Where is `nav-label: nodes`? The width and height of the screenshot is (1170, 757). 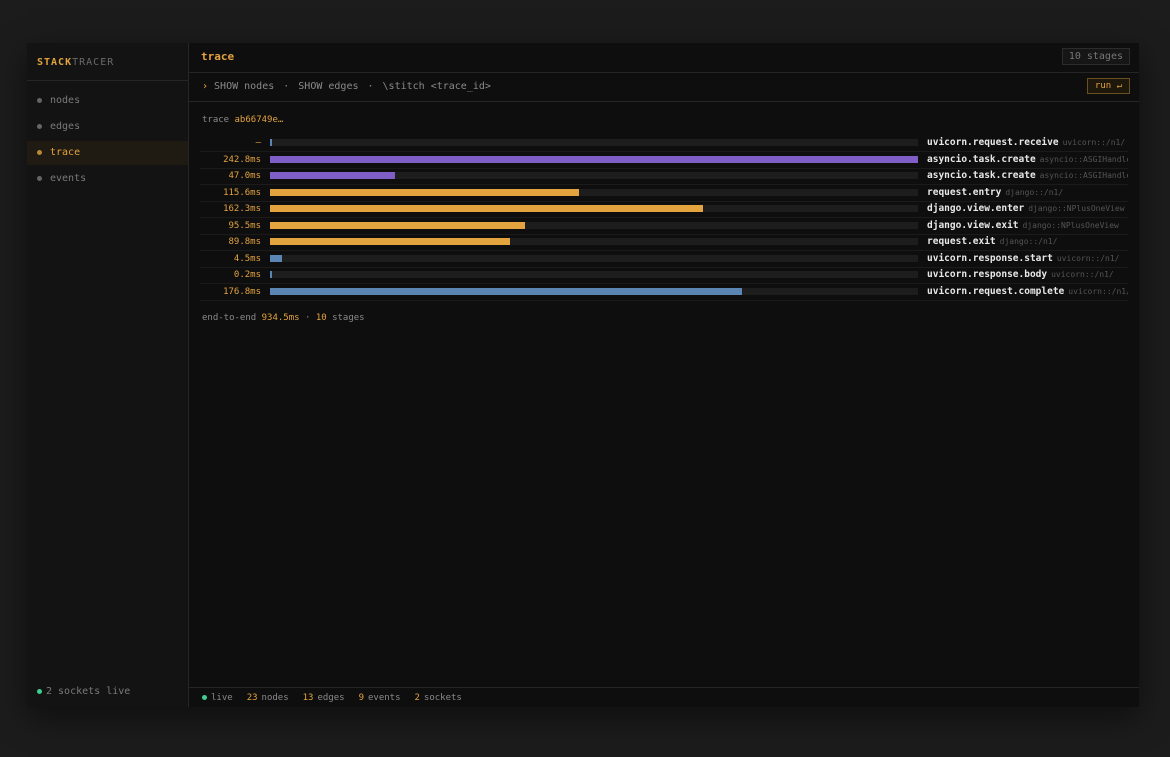 nav-label: nodes is located at coordinates (65, 100).